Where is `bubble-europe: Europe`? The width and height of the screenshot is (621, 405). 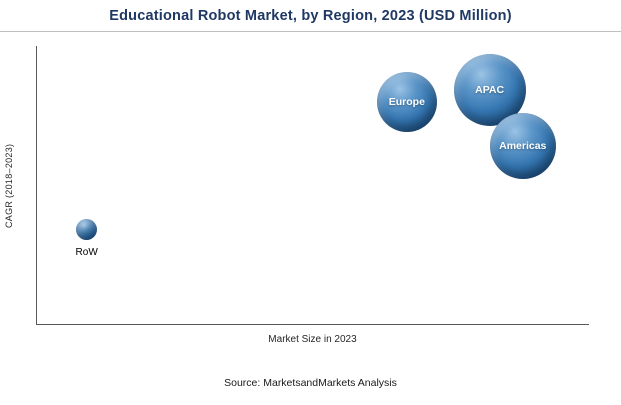
bubble-europe: Europe is located at coordinates (406, 101).